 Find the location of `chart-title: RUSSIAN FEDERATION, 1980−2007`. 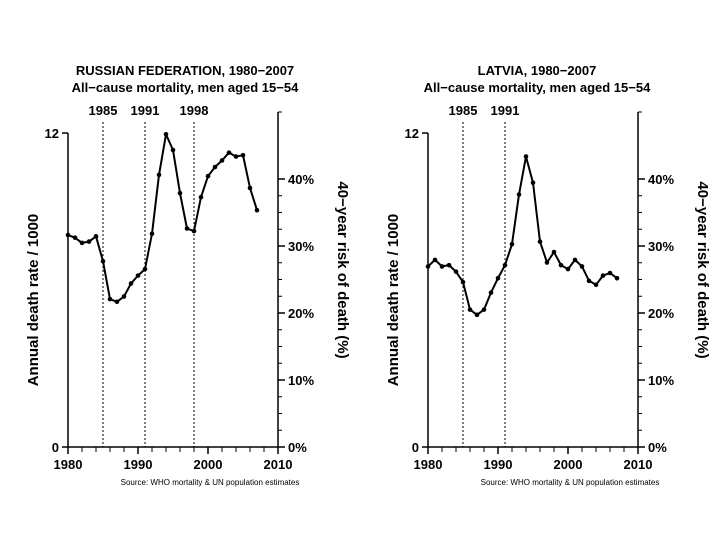

chart-title: RUSSIAN FEDERATION, 1980−2007 is located at coordinates (185, 70).